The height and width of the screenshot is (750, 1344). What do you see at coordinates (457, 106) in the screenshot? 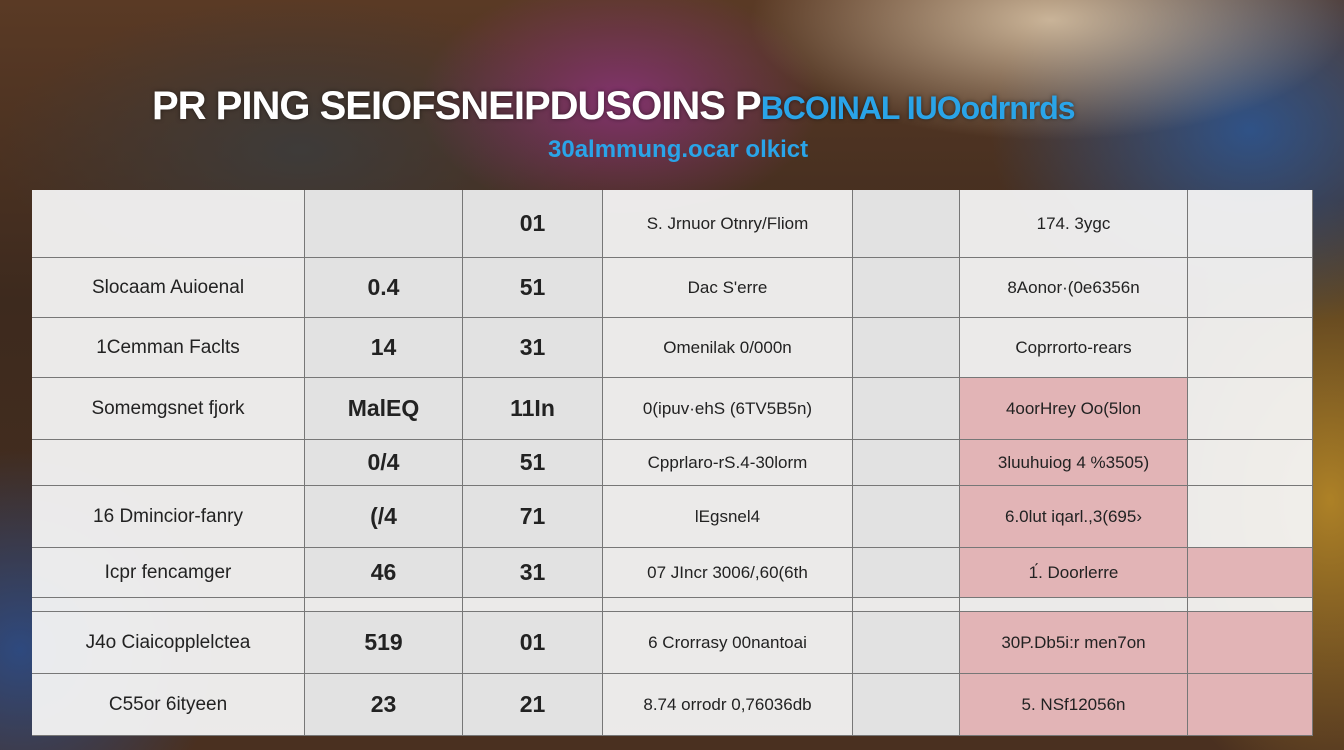
I see `title-white: PR PING SEIOFSNEIPDUSOINS P` at bounding box center [457, 106].